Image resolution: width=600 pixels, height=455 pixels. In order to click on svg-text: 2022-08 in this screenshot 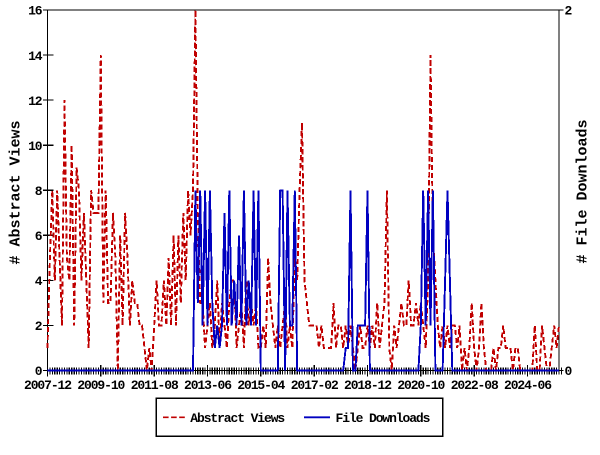, I will do `click(475, 385)`.